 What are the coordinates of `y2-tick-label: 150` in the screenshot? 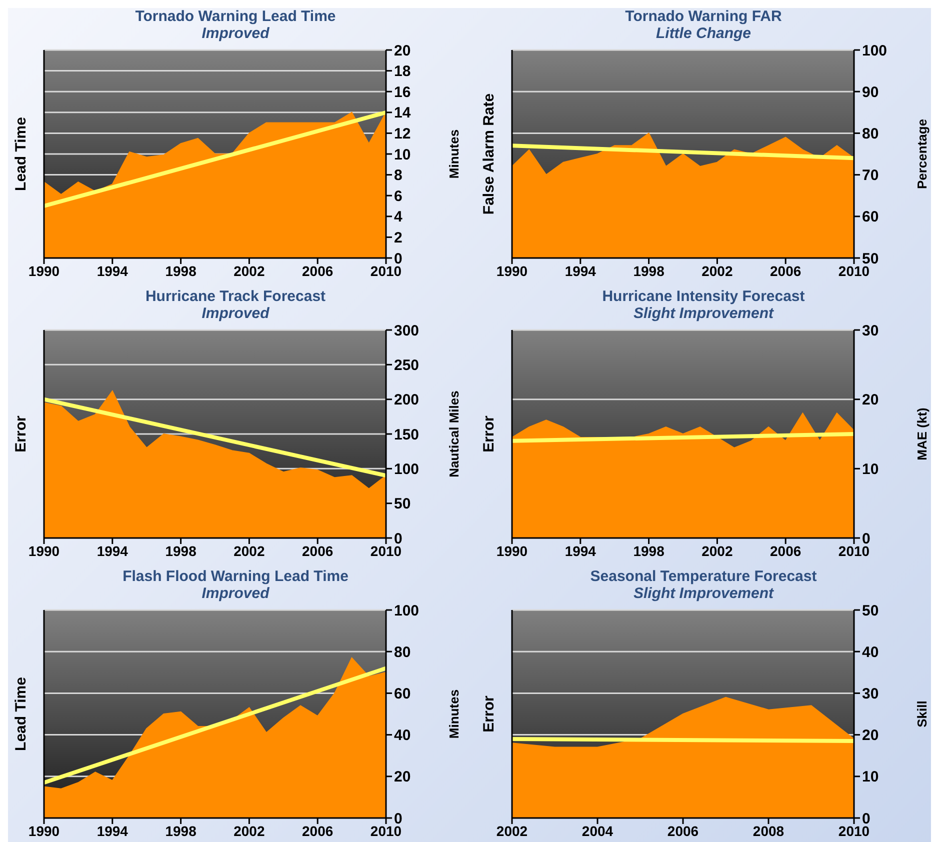 It's located at (407, 435).